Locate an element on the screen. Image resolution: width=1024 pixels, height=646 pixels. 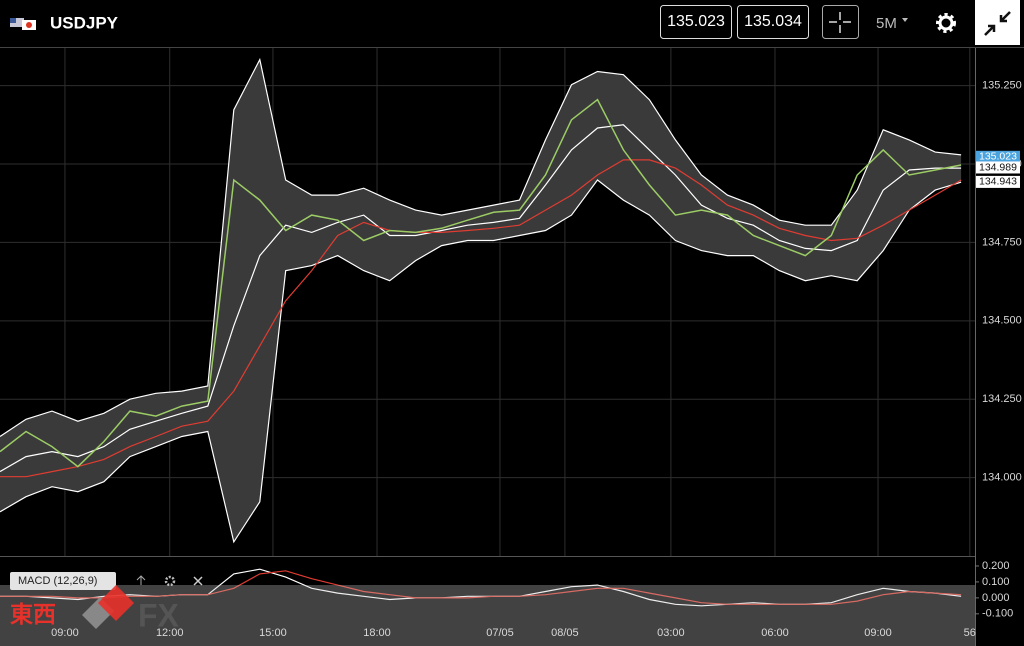
macd-title: MACD (12,26,9) is located at coordinates (57, 581).